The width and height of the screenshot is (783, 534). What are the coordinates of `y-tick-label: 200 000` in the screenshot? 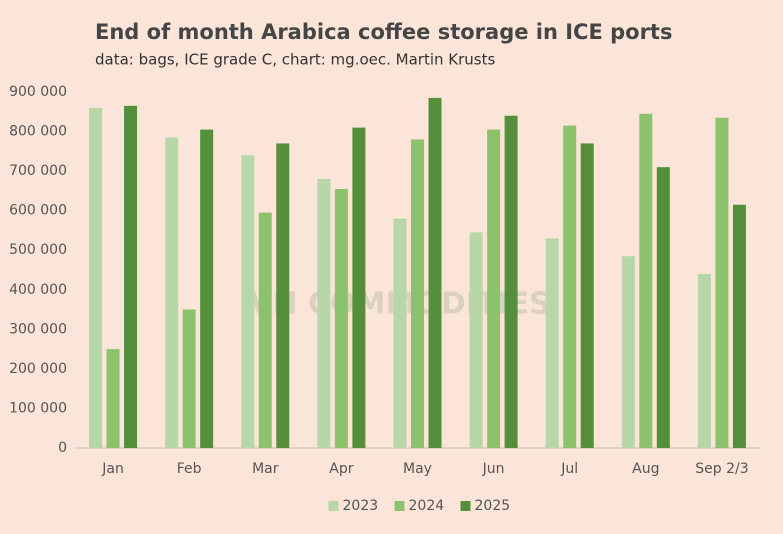 It's located at (38, 369).